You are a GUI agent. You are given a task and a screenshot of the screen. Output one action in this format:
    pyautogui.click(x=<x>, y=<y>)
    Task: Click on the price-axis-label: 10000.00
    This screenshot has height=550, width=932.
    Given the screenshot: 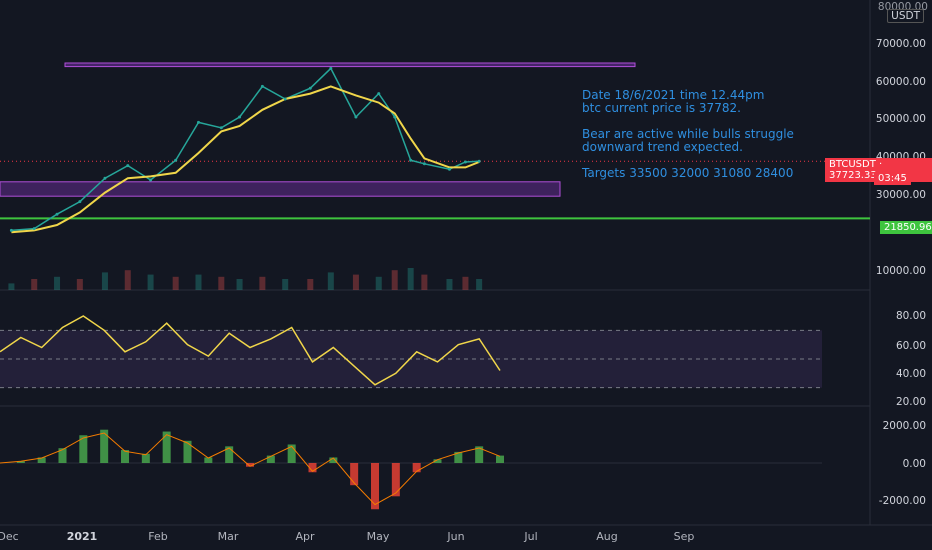 What is the action you would take?
    pyautogui.click(x=900, y=271)
    